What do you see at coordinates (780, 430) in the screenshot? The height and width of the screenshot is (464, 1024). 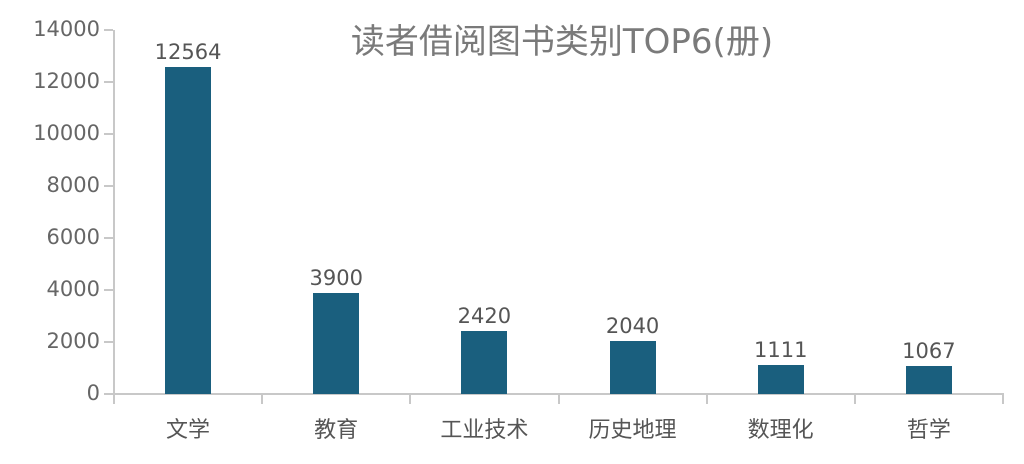 I see `x-category-label: 数理化` at bounding box center [780, 430].